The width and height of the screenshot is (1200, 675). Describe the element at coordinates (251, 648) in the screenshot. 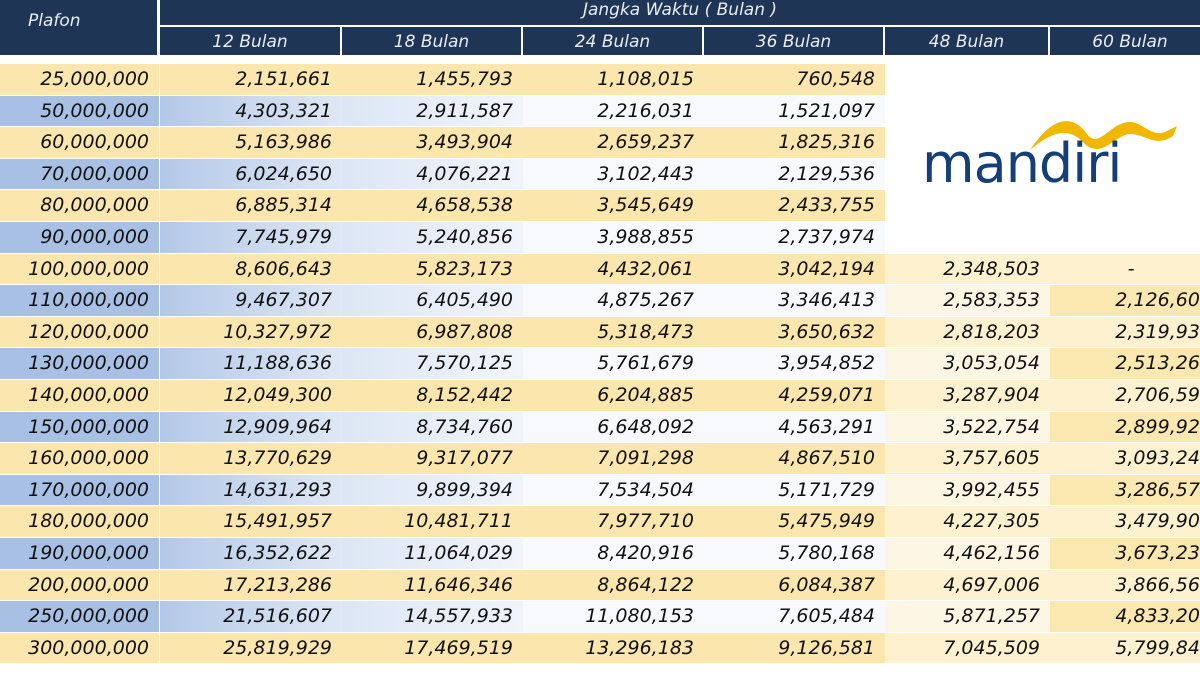

I see `cell: 25,819,929` at that location.